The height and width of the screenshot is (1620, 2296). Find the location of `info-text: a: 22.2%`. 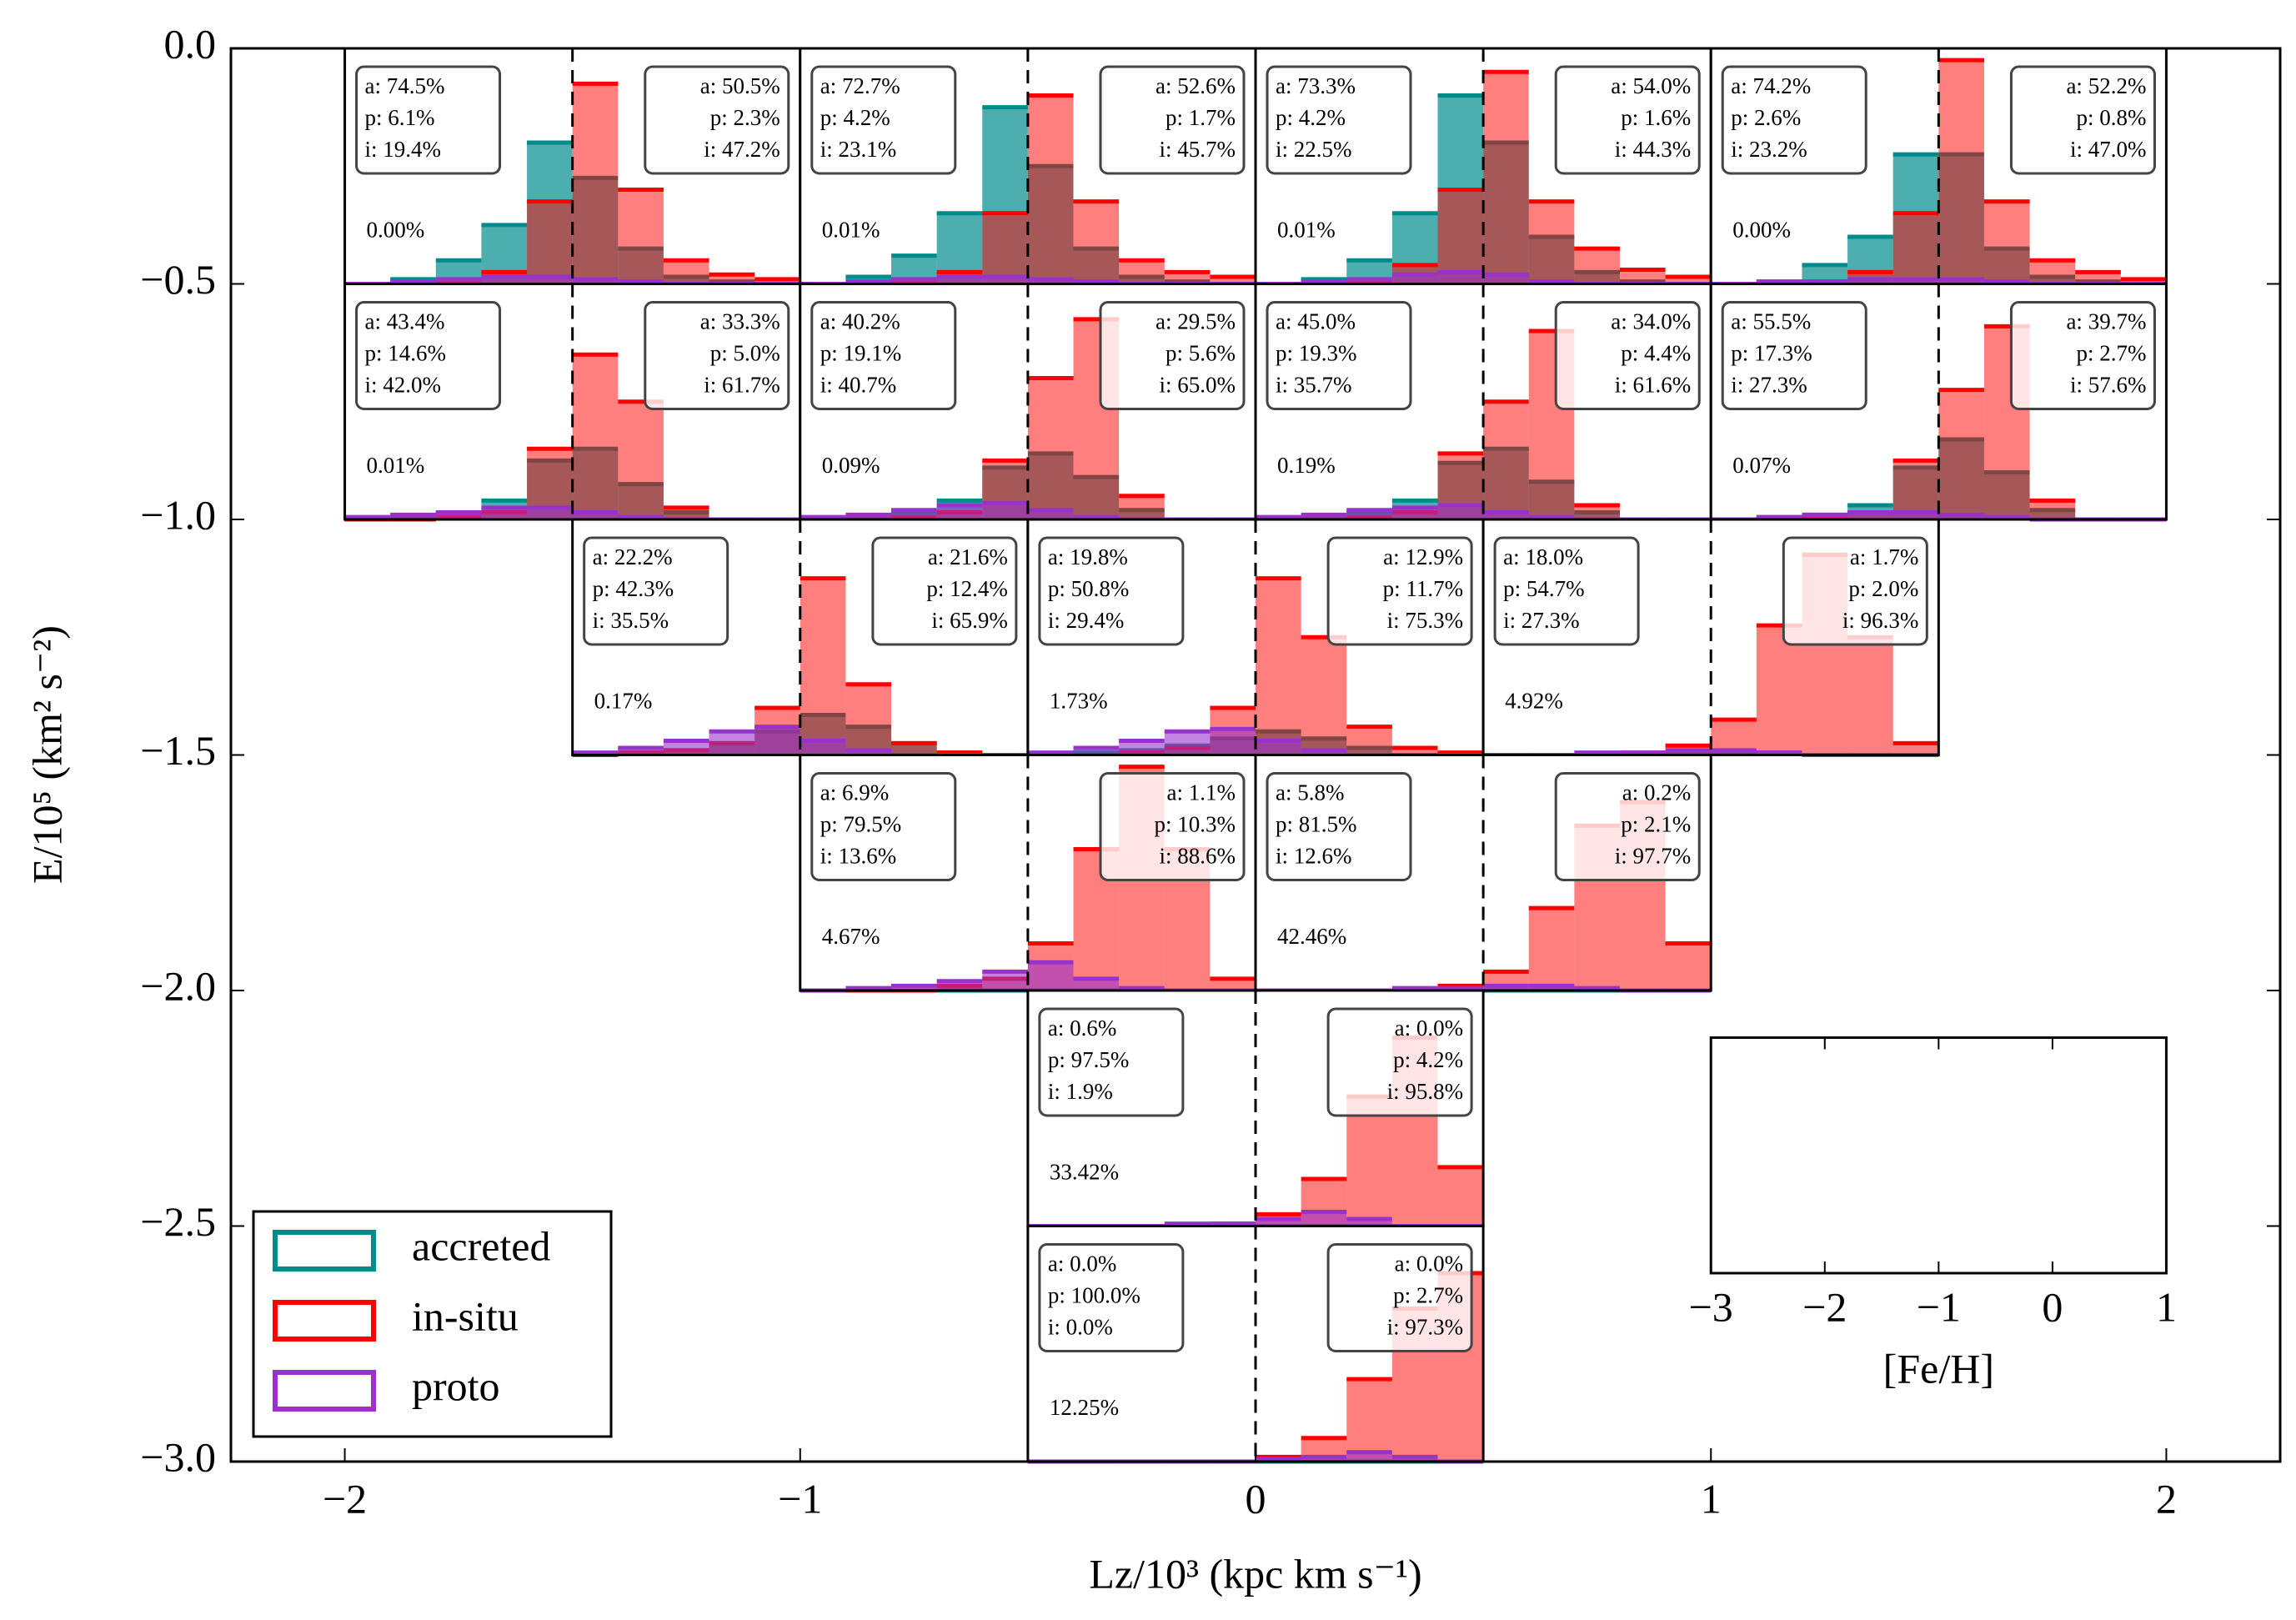

info-text: a: 22.2% is located at coordinates (633, 556).